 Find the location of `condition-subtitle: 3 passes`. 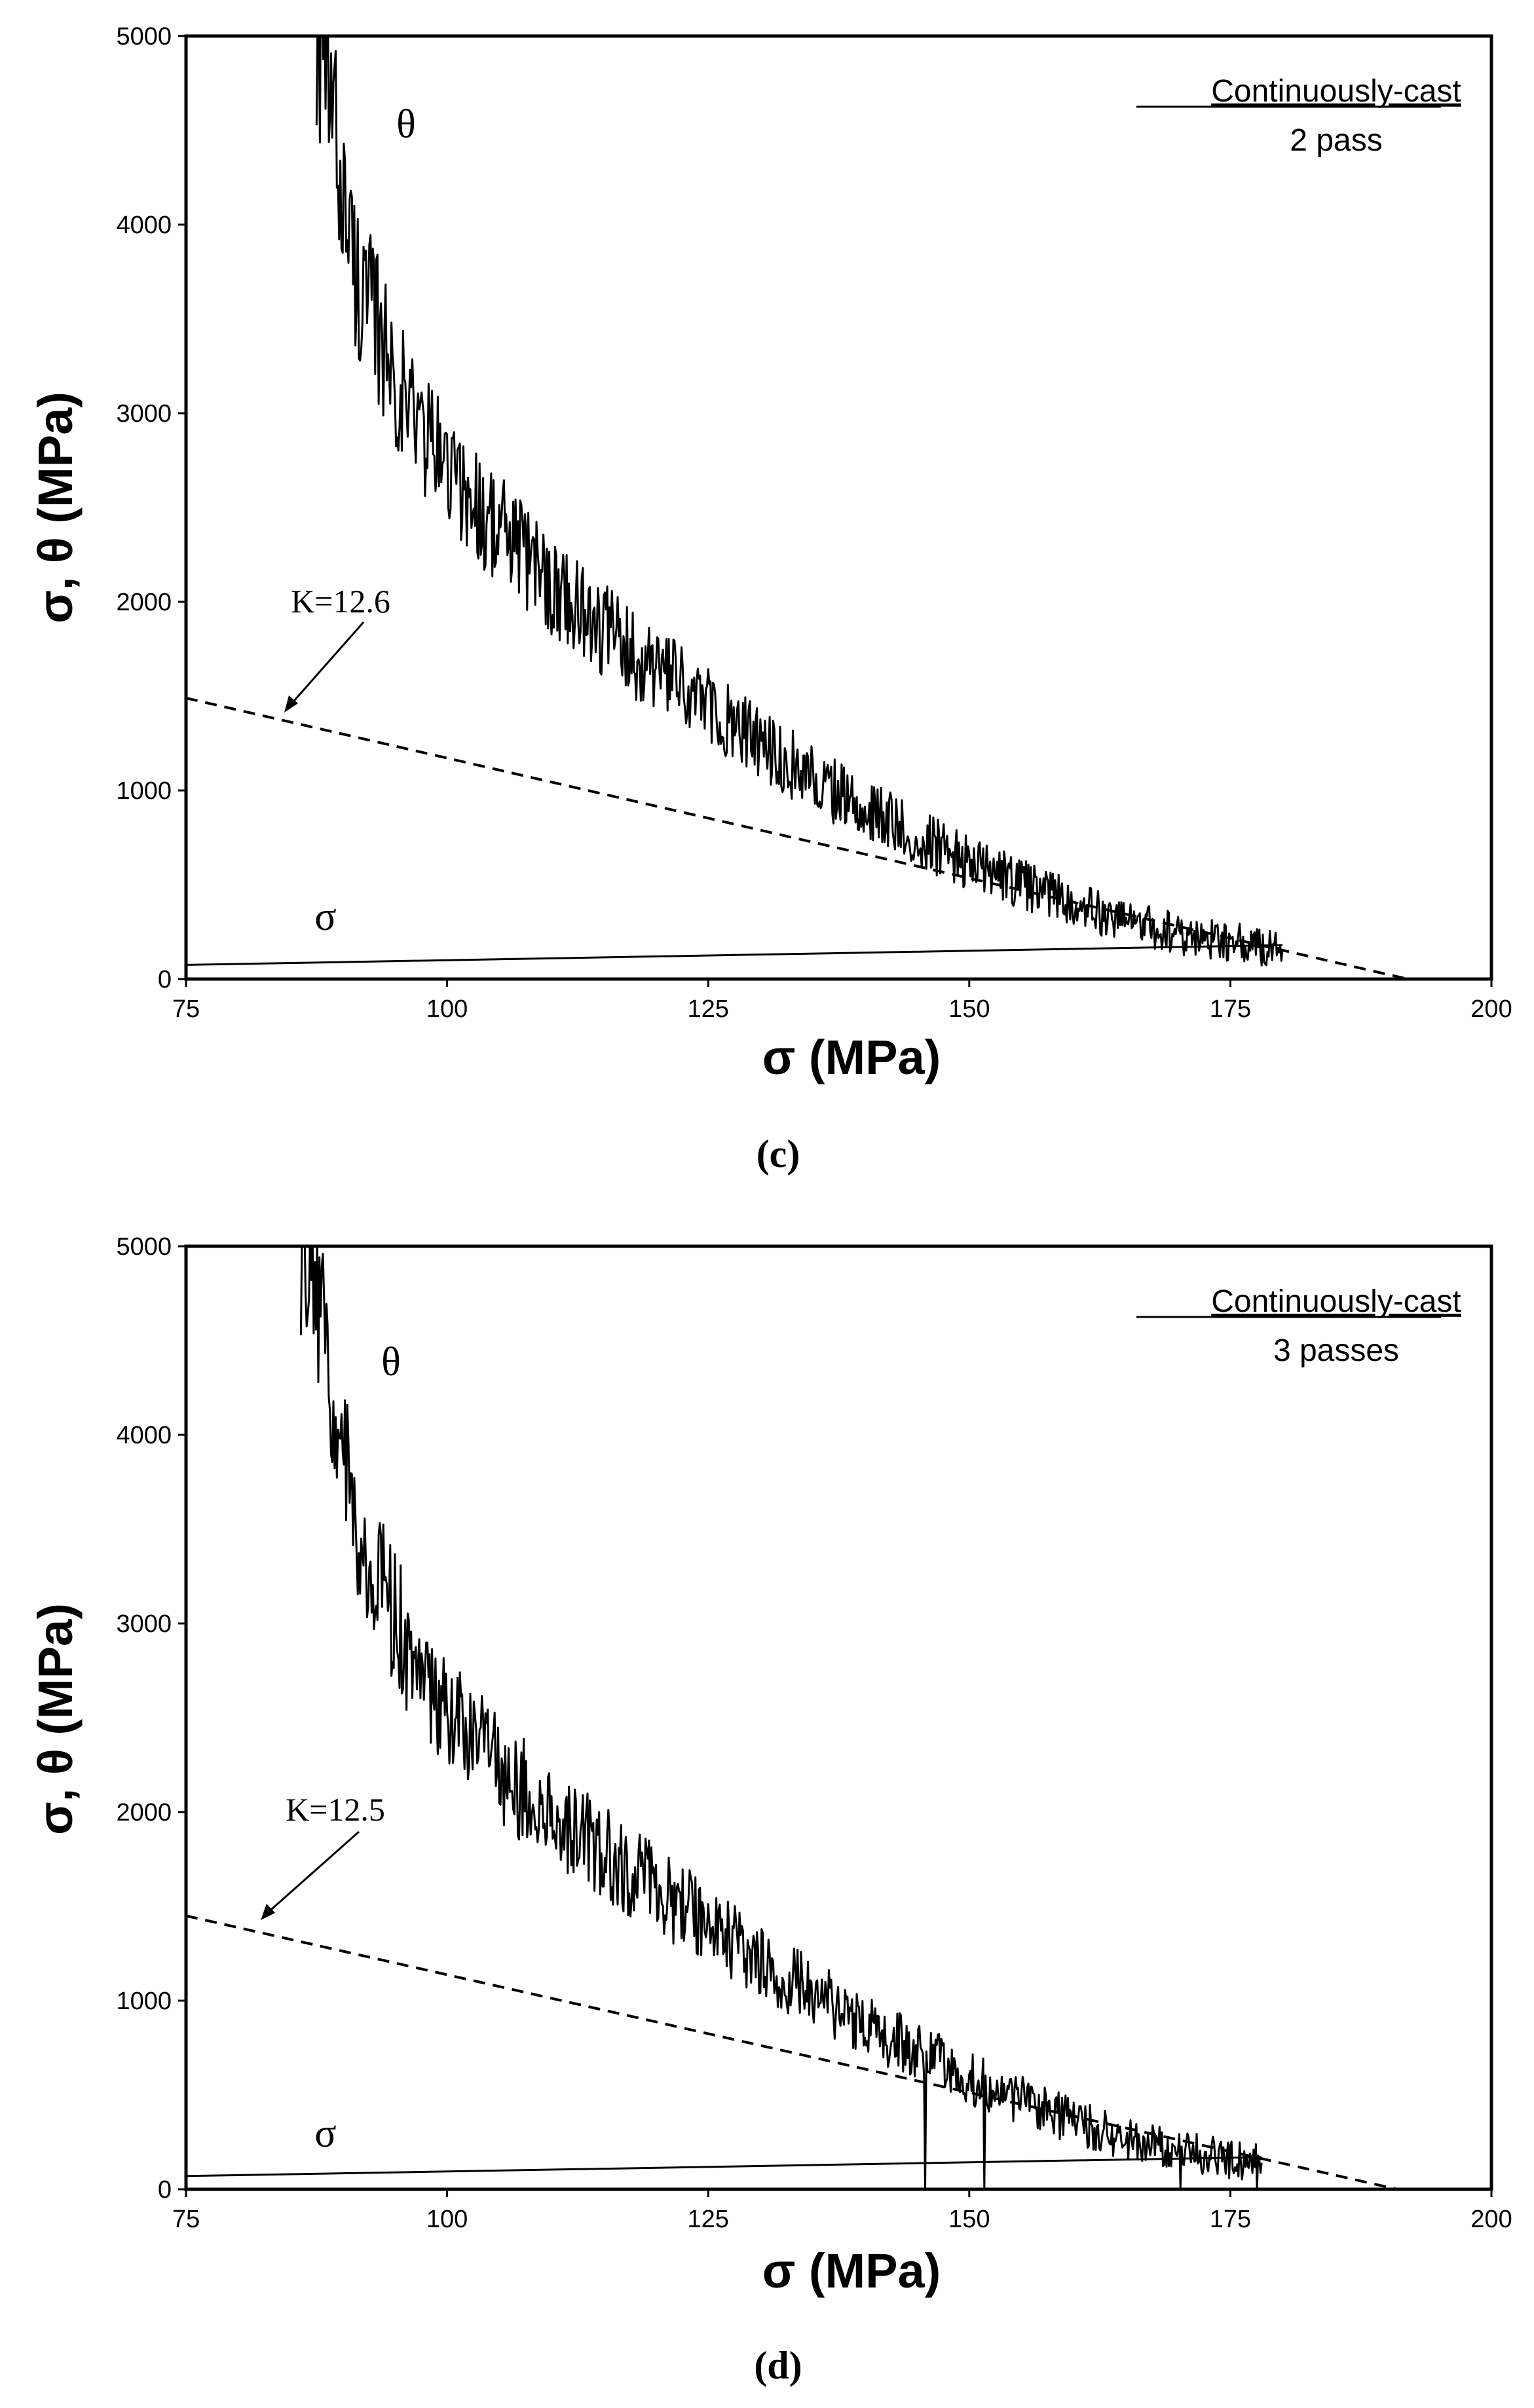

condition-subtitle: 3 passes is located at coordinates (1336, 1350).